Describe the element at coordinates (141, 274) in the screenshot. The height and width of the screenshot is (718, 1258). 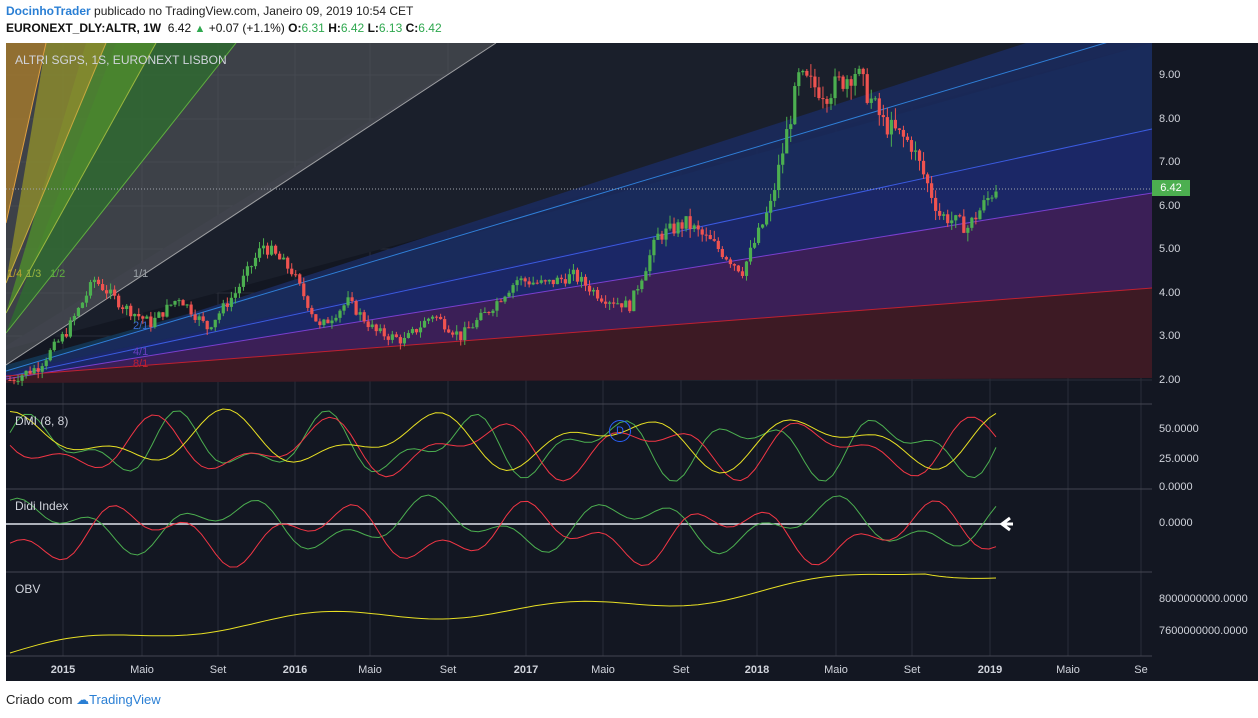
I see `gann-label-d: 1/1` at that location.